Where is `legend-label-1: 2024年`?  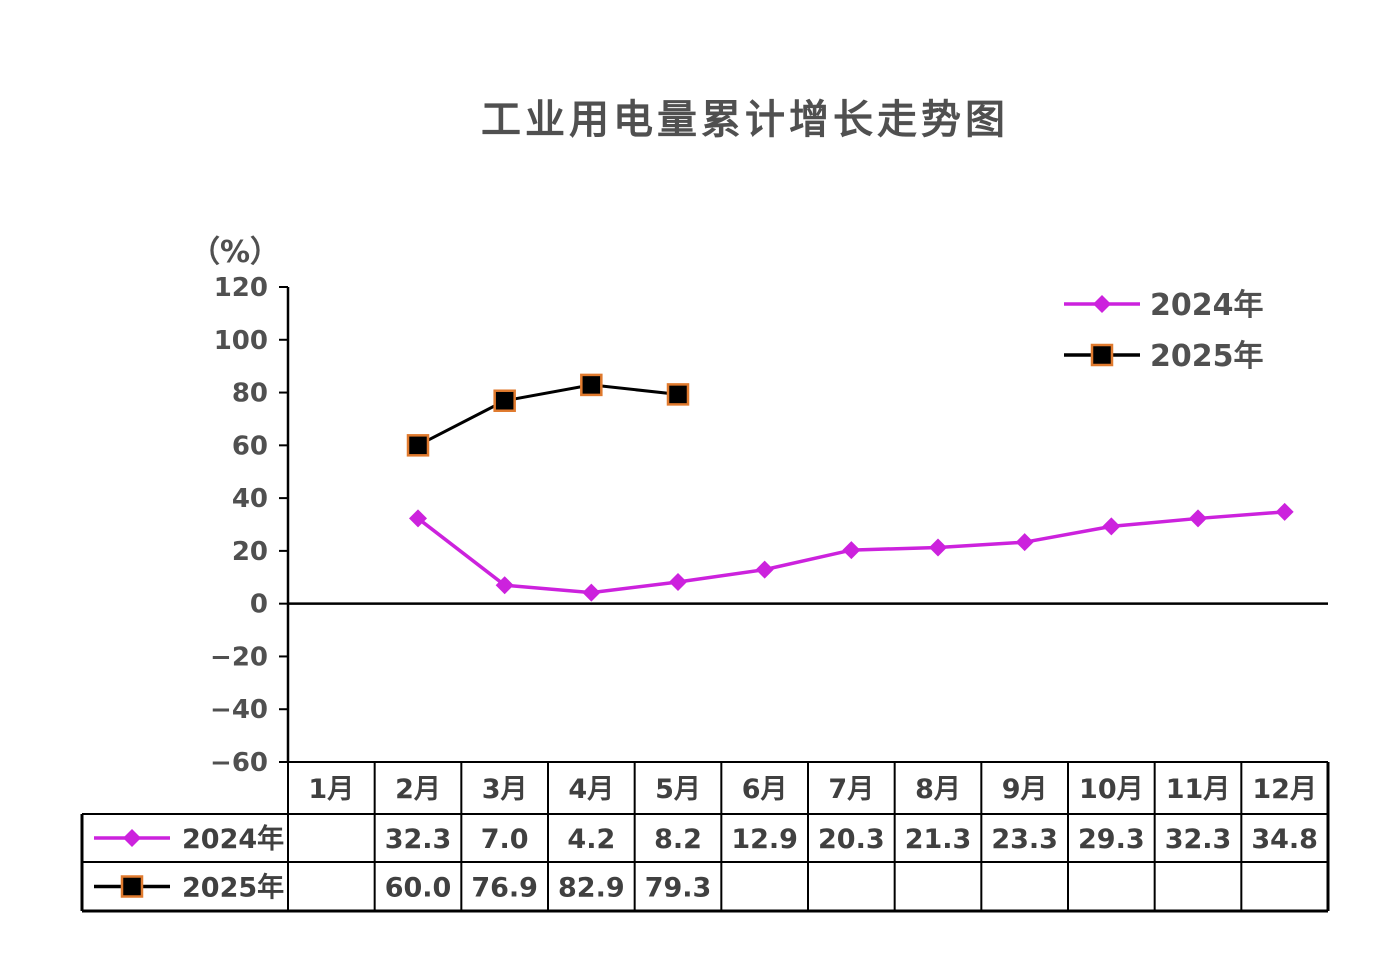 legend-label-1: 2024年 is located at coordinates (1207, 305).